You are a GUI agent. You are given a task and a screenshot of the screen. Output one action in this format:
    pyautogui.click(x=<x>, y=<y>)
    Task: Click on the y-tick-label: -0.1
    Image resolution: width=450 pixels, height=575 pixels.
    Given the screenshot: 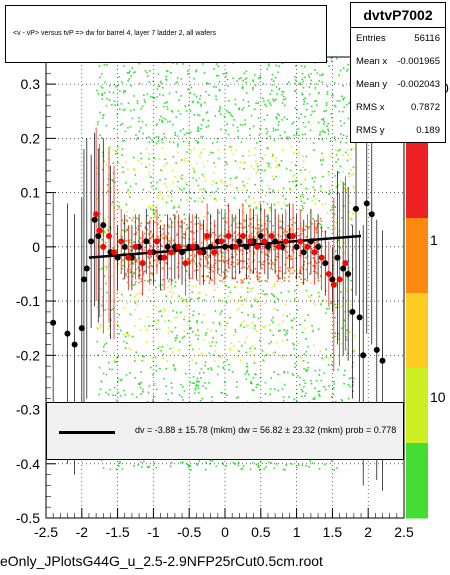 What is the action you would take?
    pyautogui.click(x=28, y=301)
    